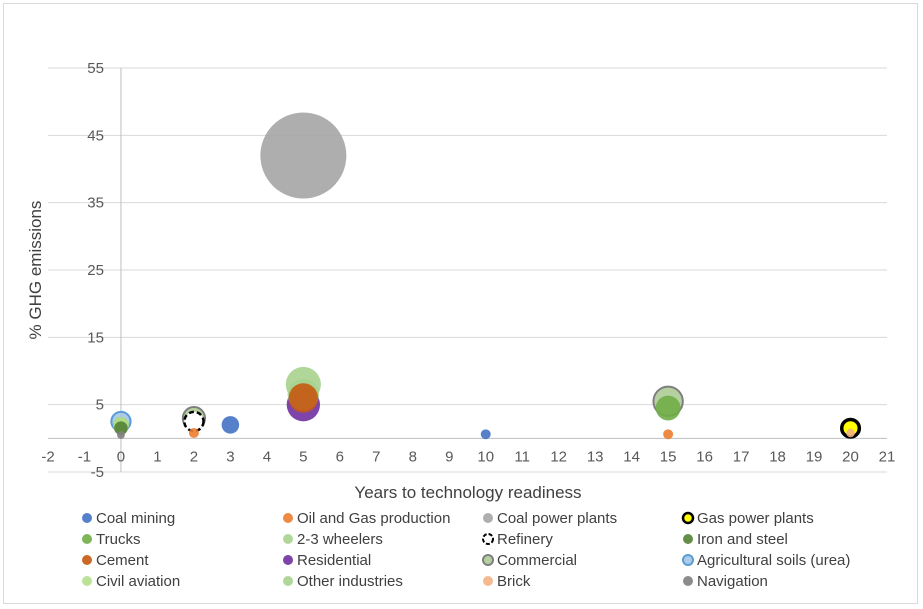 Image resolution: width=923 pixels, height=609 pixels. What do you see at coordinates (95, 270) in the screenshot?
I see `y-tick-label: 25` at bounding box center [95, 270].